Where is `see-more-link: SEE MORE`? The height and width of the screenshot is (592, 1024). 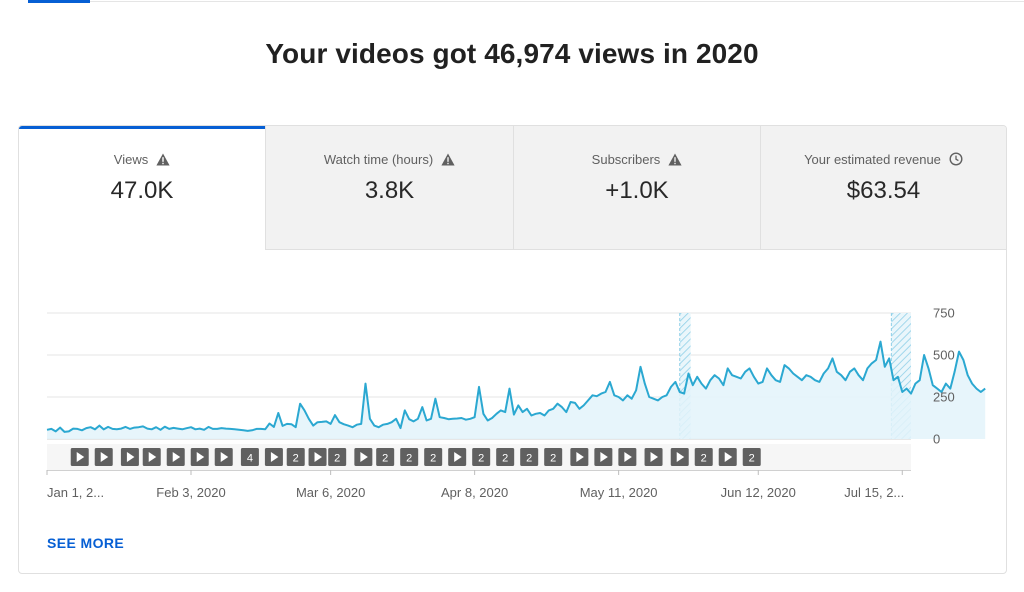
see-more-link: SEE MORE is located at coordinates (86, 543).